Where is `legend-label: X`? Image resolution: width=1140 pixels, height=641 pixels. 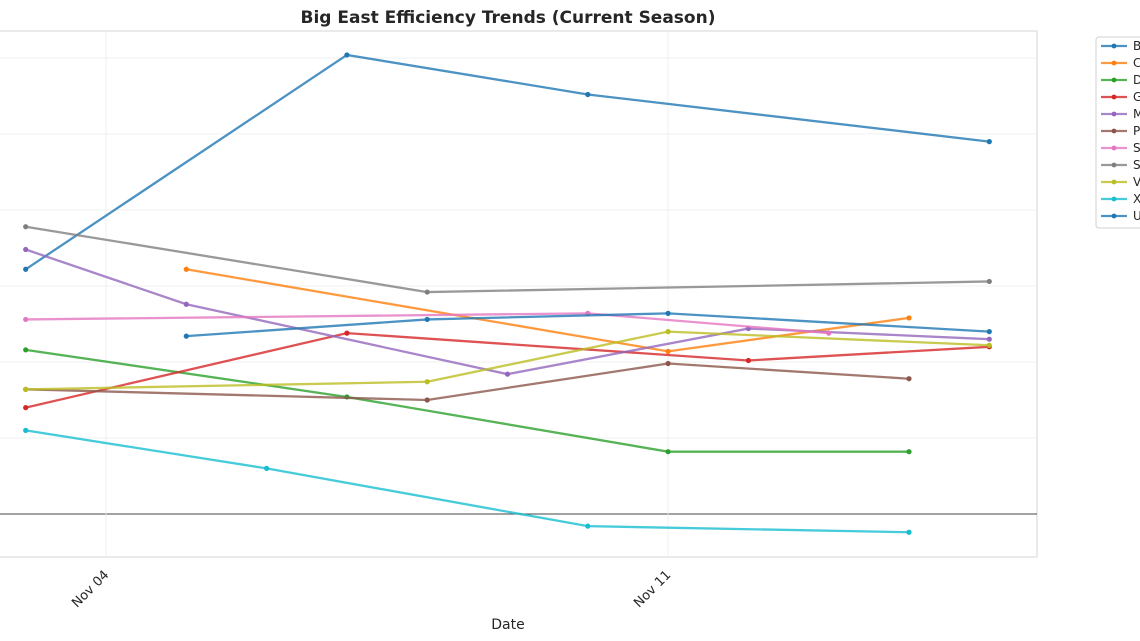 legend-label: X is located at coordinates (1136, 199).